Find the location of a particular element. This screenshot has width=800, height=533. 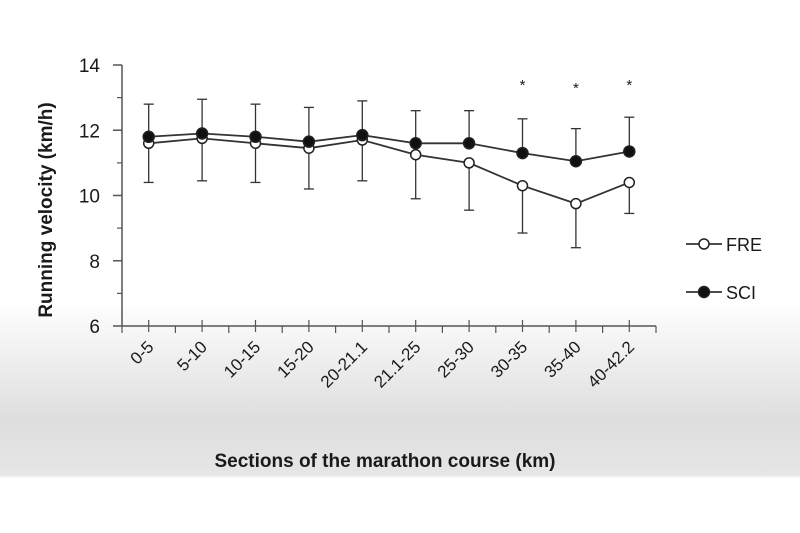

series-line-fre is located at coordinates (389, 171).